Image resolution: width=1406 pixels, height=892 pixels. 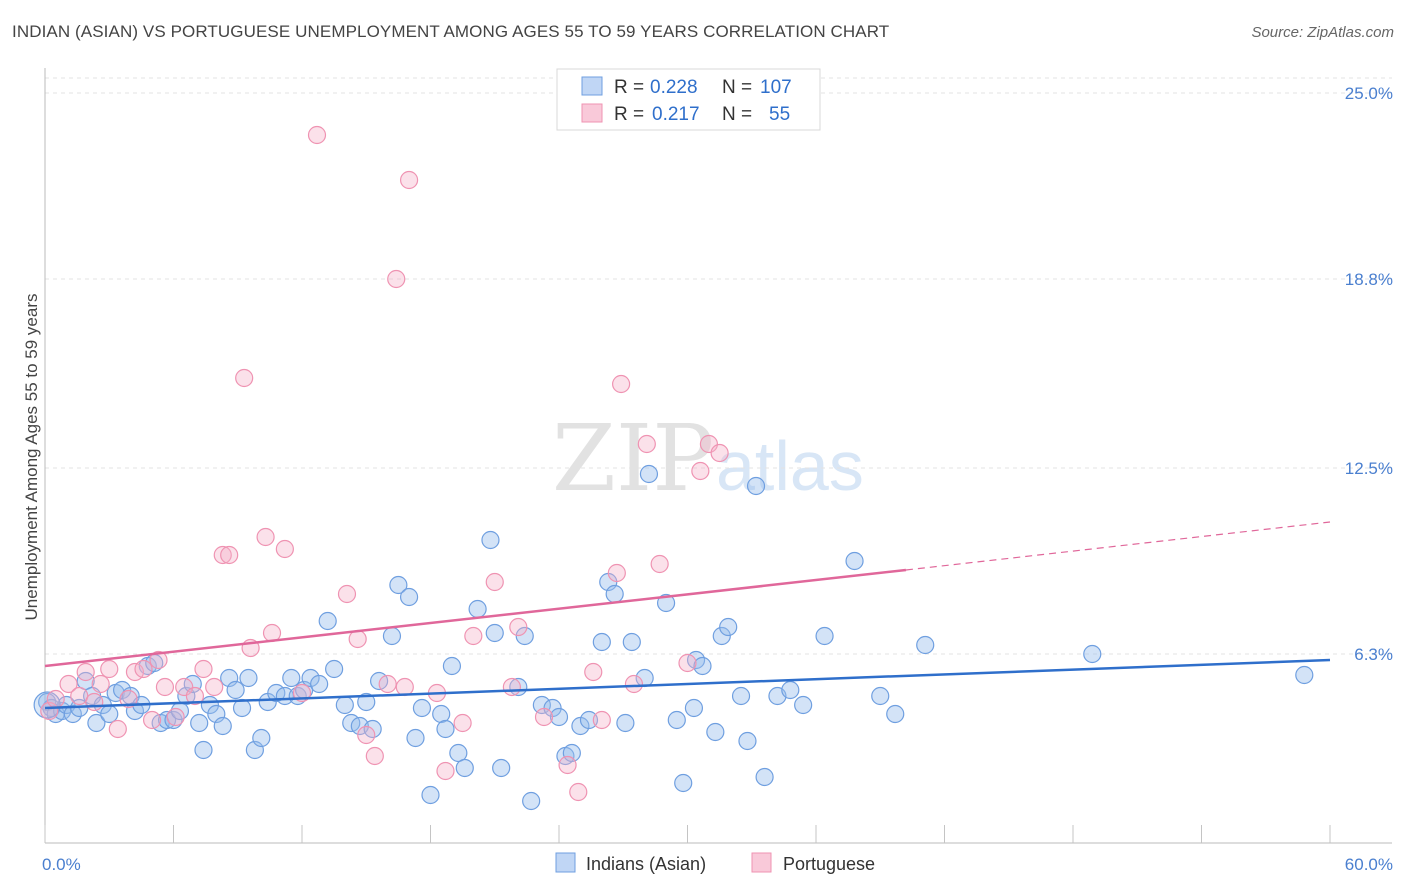 What do you see at coordinates (31, 457) in the screenshot?
I see `y-axis-title: Unemployment Among Ages 55 to 59 years` at bounding box center [31, 457].